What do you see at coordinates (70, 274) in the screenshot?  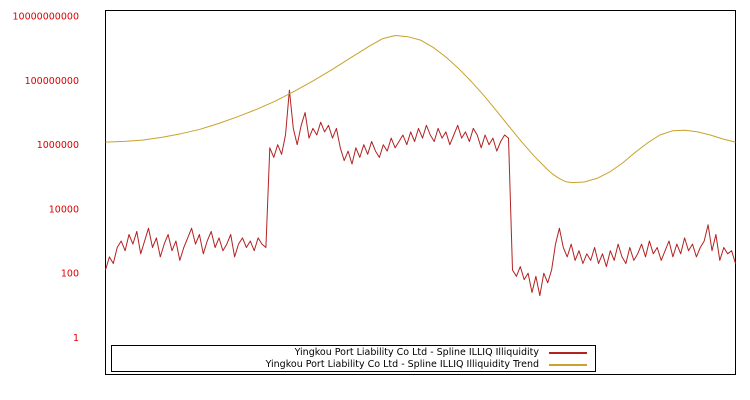 I see `y-axis-tick-label: 100` at bounding box center [70, 274].